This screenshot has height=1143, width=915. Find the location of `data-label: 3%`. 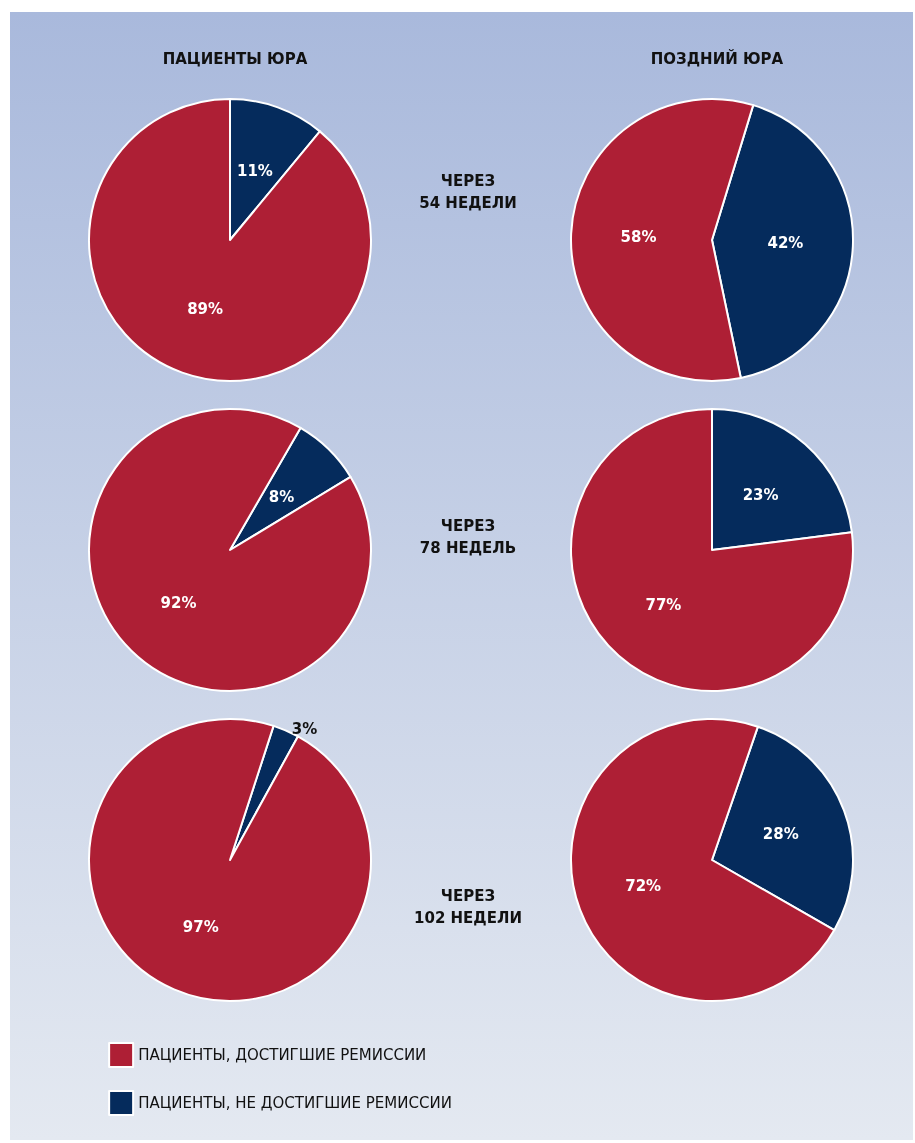

data-label: 3% is located at coordinates (304, 728).